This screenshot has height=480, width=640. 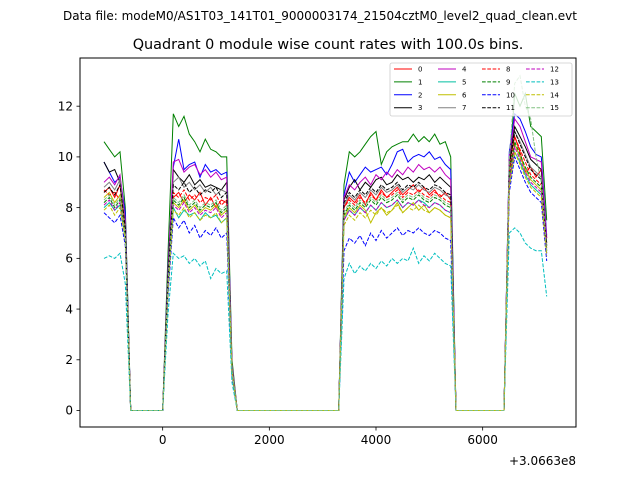 I want to click on legend-label-14: 14, so click(x=554, y=95).